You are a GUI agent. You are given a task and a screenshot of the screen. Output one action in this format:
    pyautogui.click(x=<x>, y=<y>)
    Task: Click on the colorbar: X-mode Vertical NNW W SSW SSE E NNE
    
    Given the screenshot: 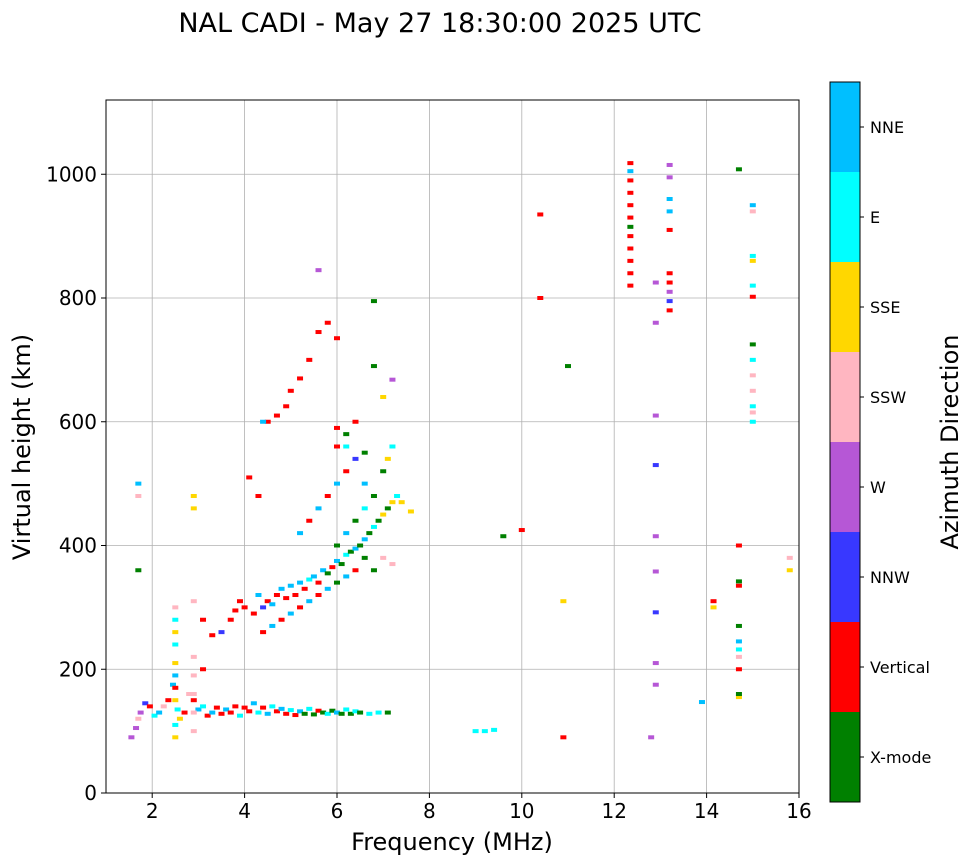 What is the action you would take?
    pyautogui.click(x=880, y=442)
    